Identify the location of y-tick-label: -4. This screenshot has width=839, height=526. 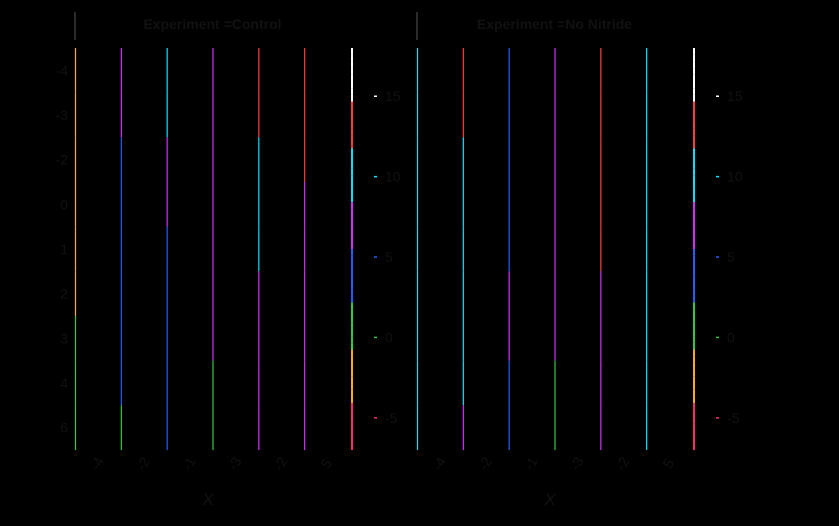
(62, 70).